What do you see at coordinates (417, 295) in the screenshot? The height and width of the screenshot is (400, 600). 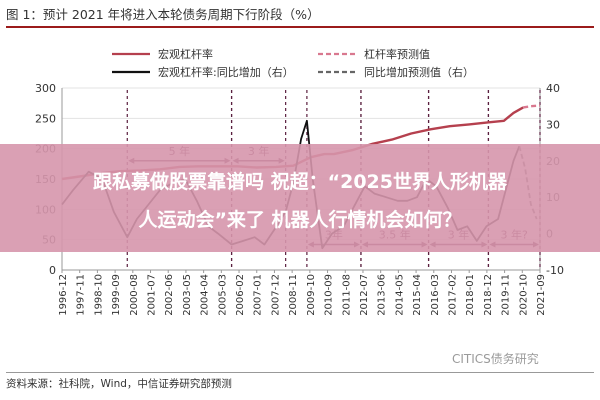 I see `x-tick-label: 2015-04` at bounding box center [417, 295].